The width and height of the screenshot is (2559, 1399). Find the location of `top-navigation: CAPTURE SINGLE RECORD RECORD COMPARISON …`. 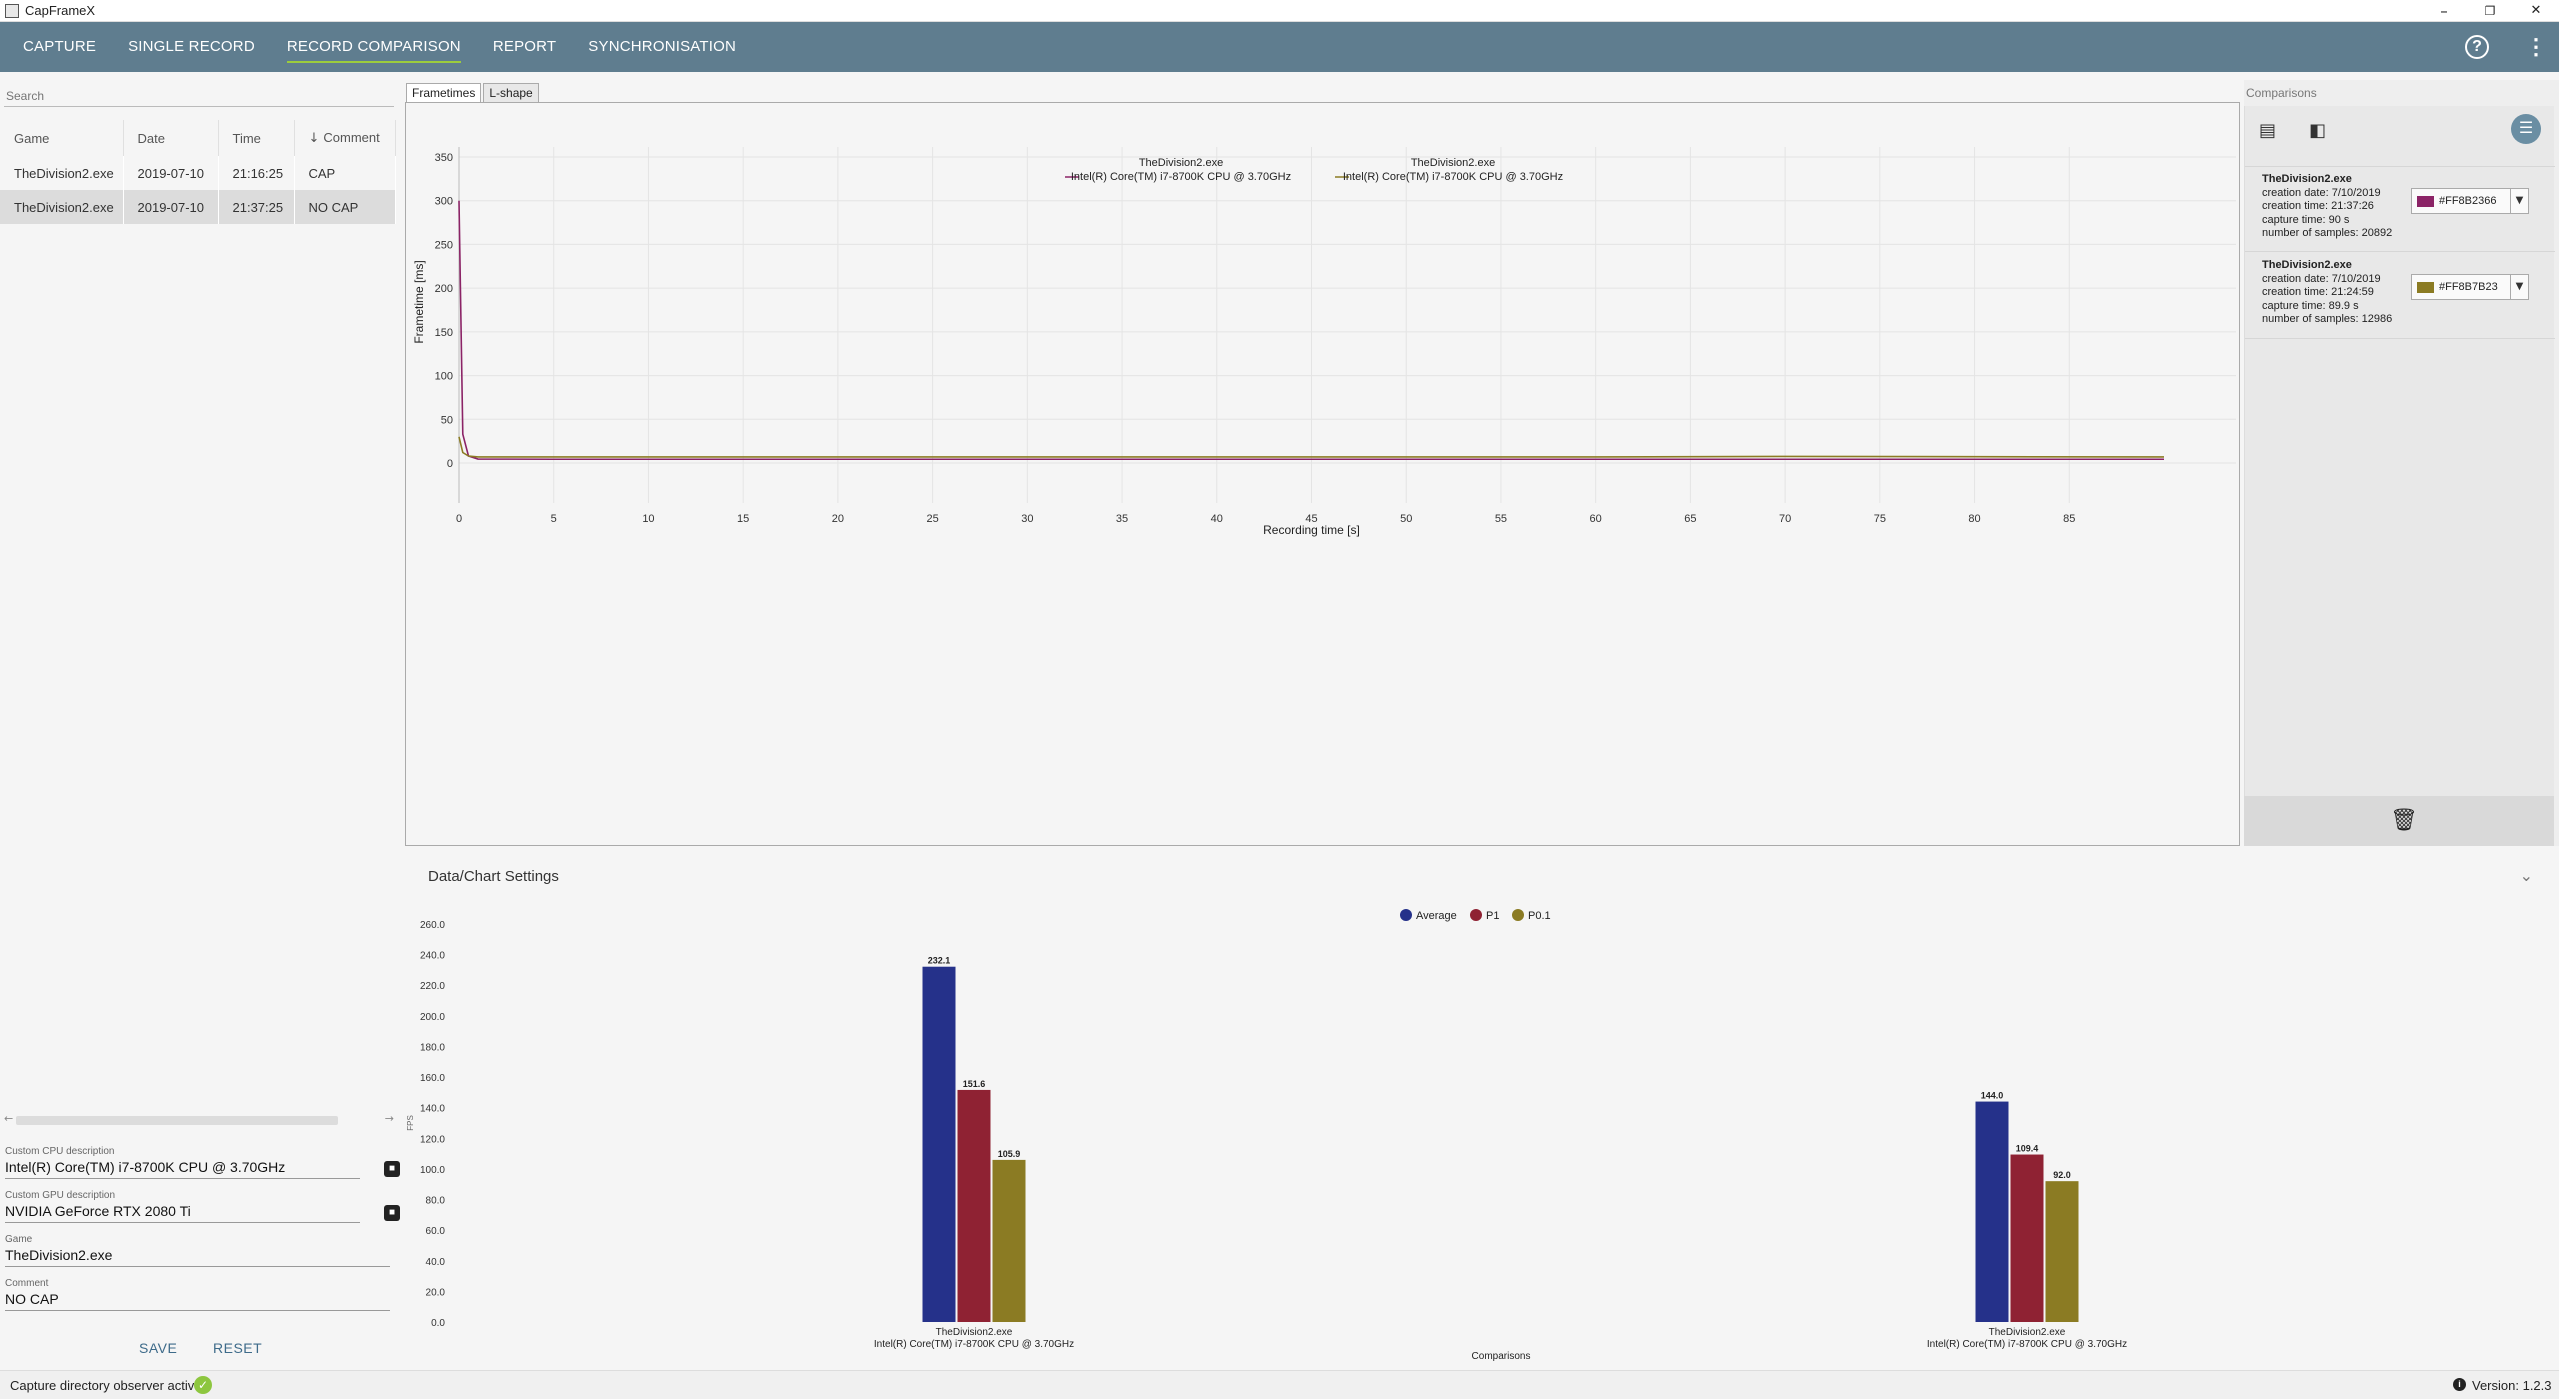

top-navigation: CAPTURE SINGLE RECORD RECORD COMPARISON … is located at coordinates (1279, 47).